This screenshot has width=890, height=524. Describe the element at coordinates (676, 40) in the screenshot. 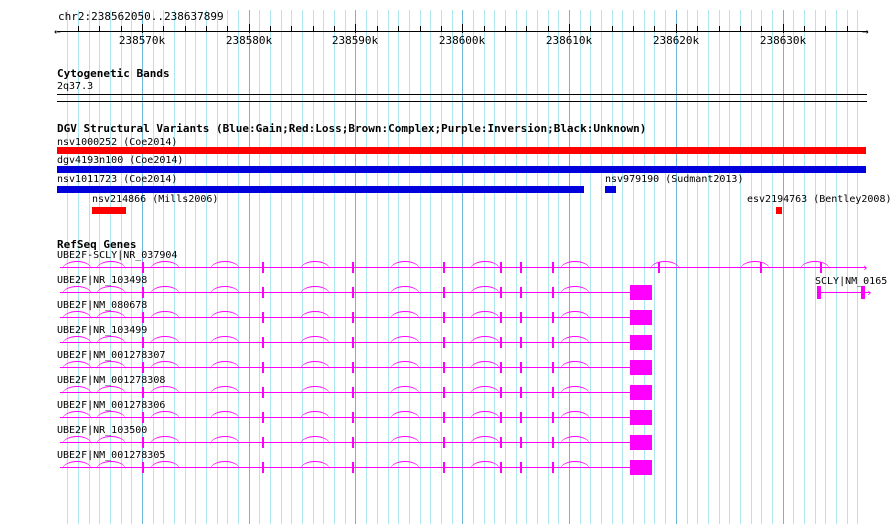

I see `ruler-tick-label: 238620k` at that location.